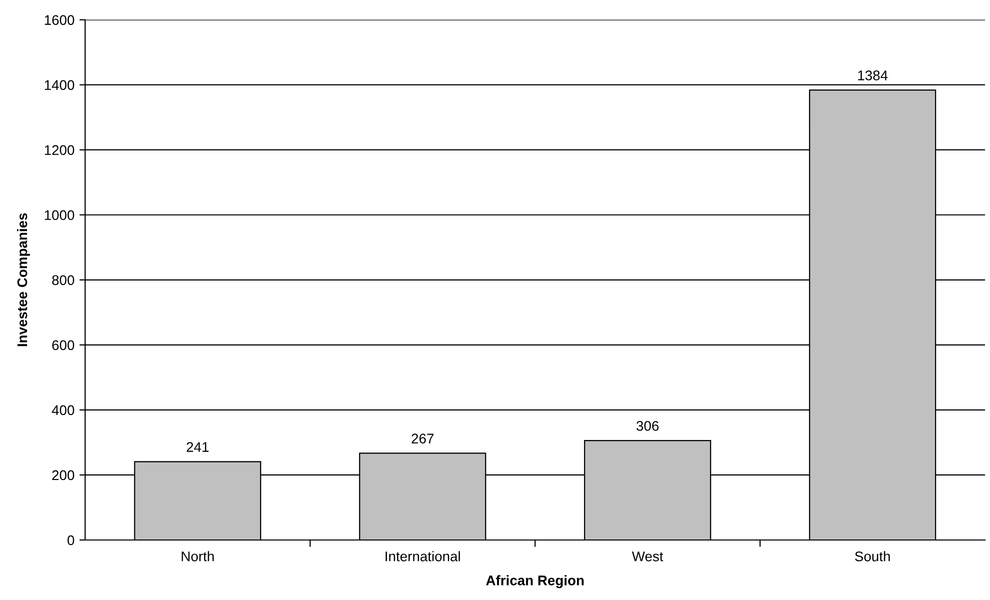 The image size is (990, 600). I want to click on x-tick-label: South, so click(872, 556).